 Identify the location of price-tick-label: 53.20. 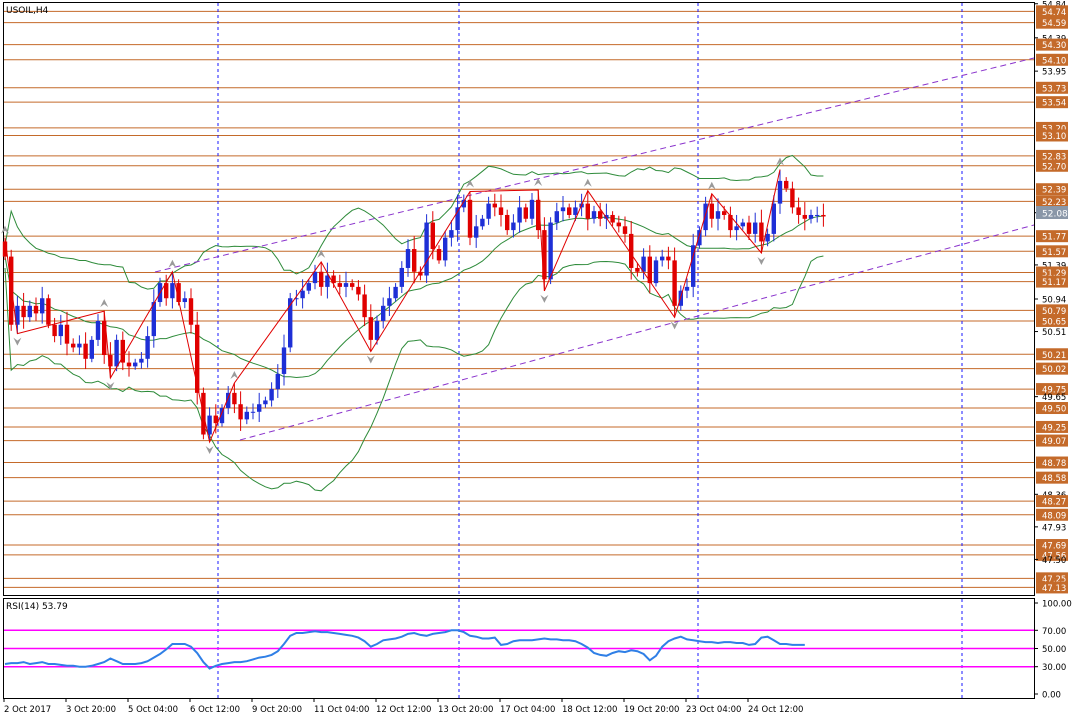
(1054, 129).